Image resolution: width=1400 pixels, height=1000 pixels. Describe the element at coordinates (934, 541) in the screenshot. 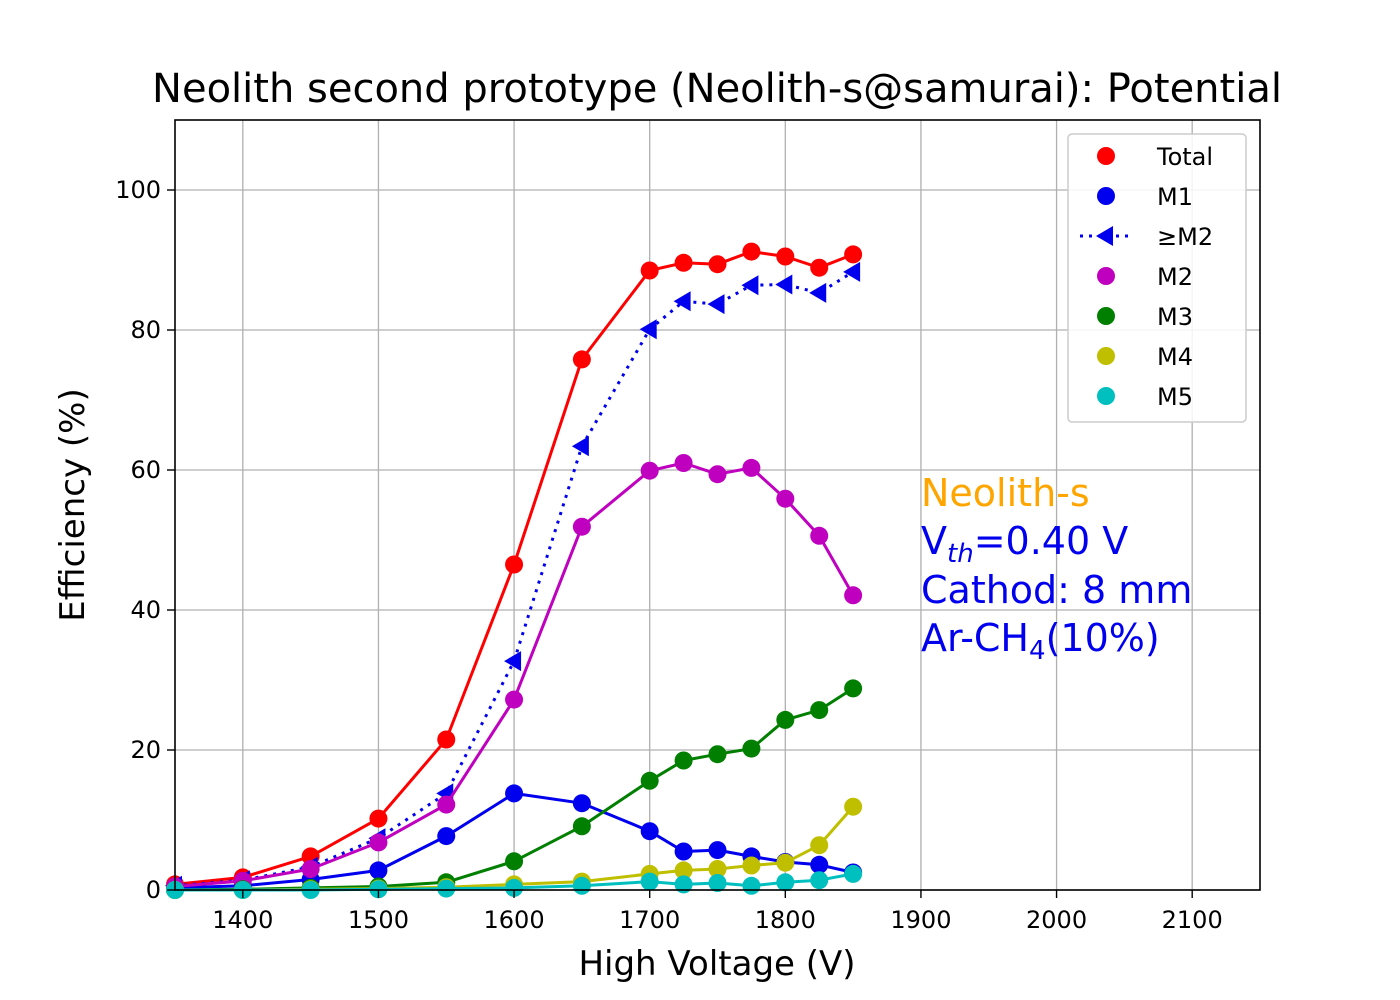

I see `threshold-prefix: V` at that location.